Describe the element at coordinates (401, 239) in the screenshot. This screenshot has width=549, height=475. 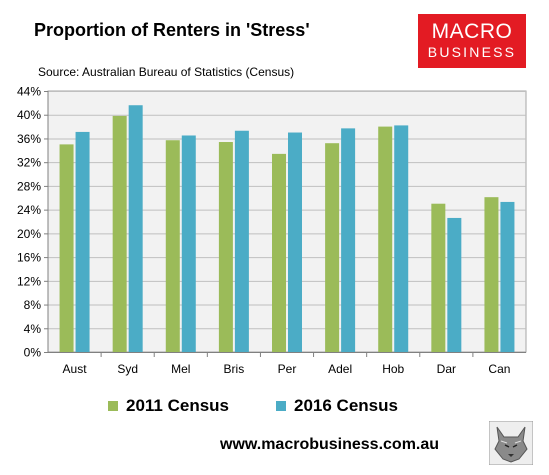
I see `bar-2016-hob` at that location.